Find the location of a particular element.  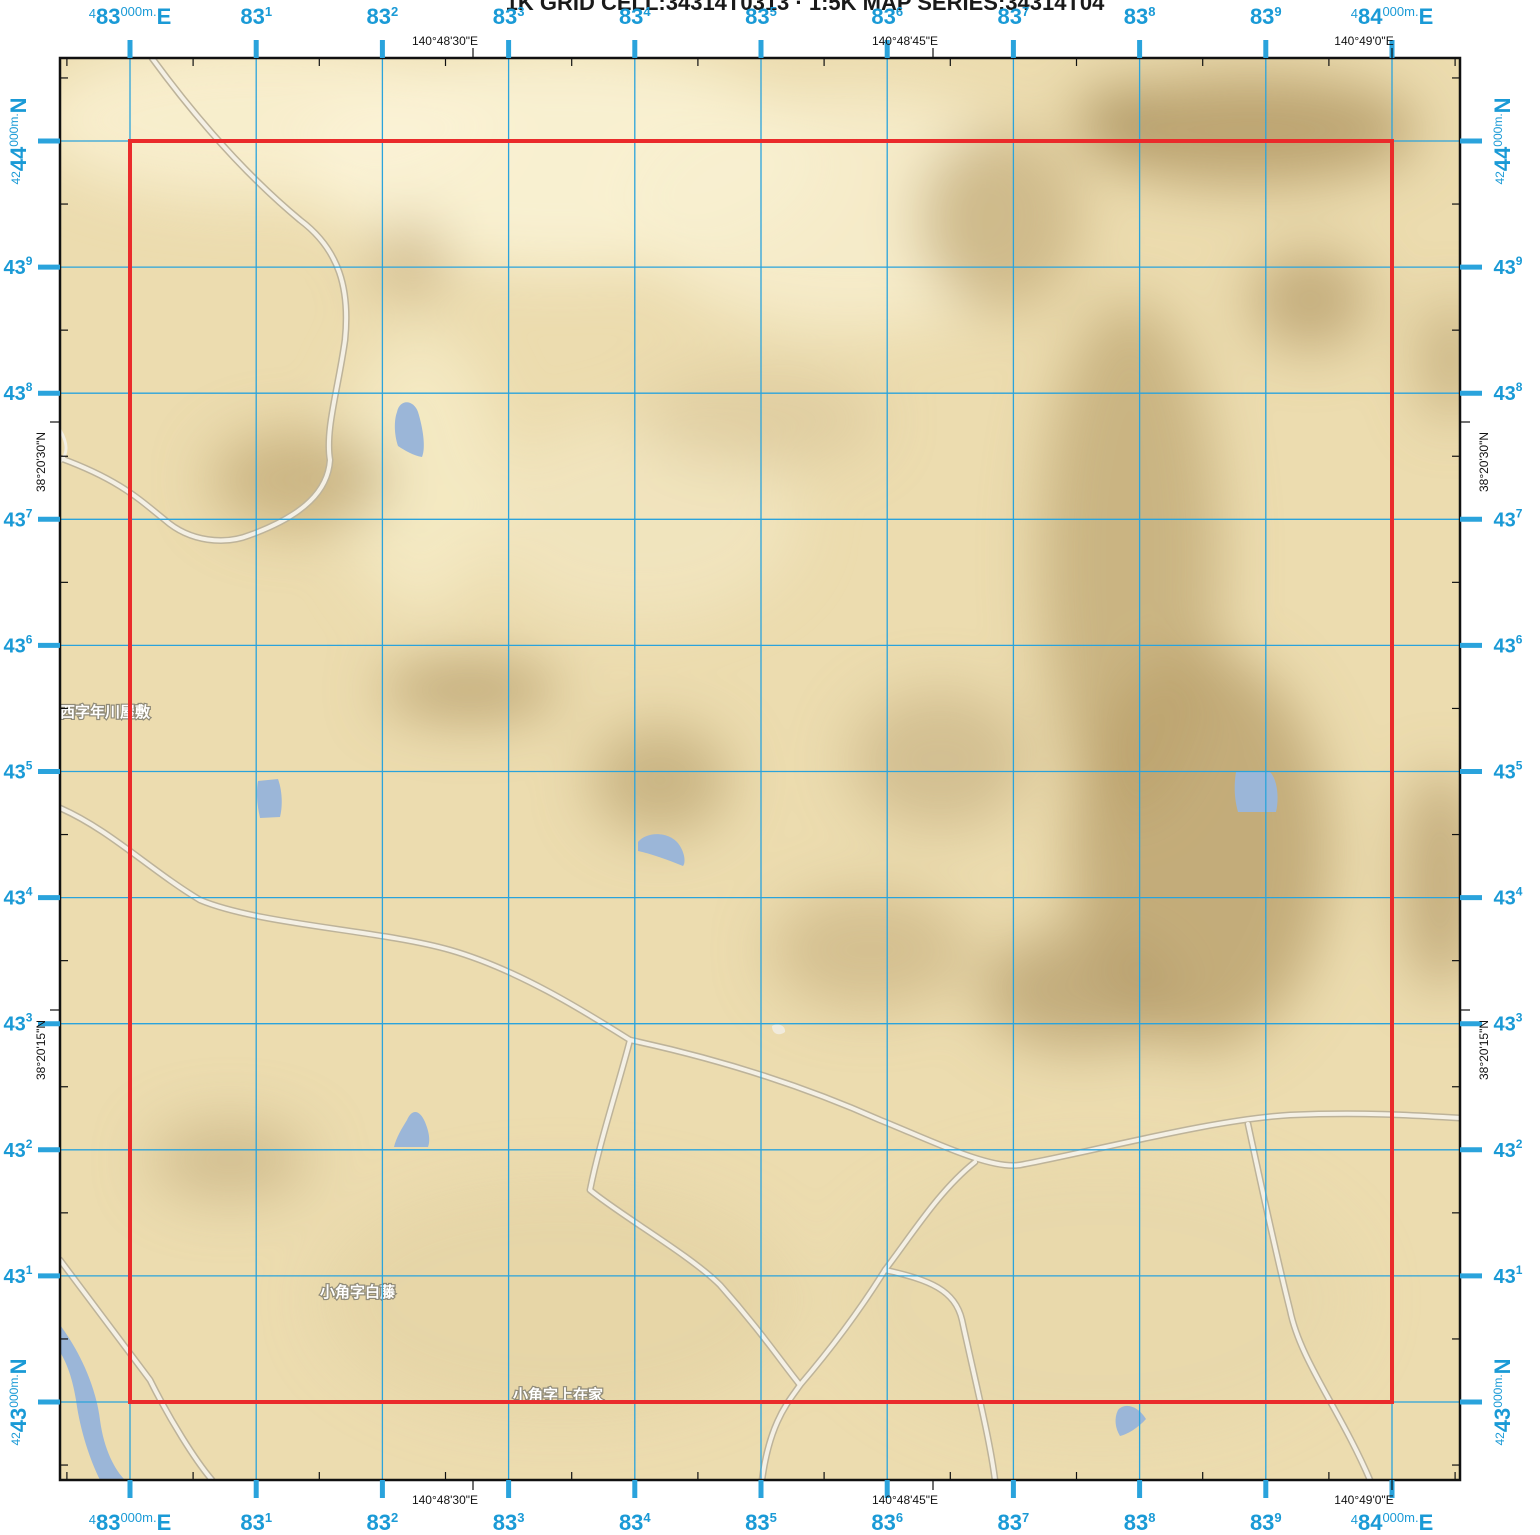

place-label: 西字年川屋敷 is located at coordinates (105, 712).